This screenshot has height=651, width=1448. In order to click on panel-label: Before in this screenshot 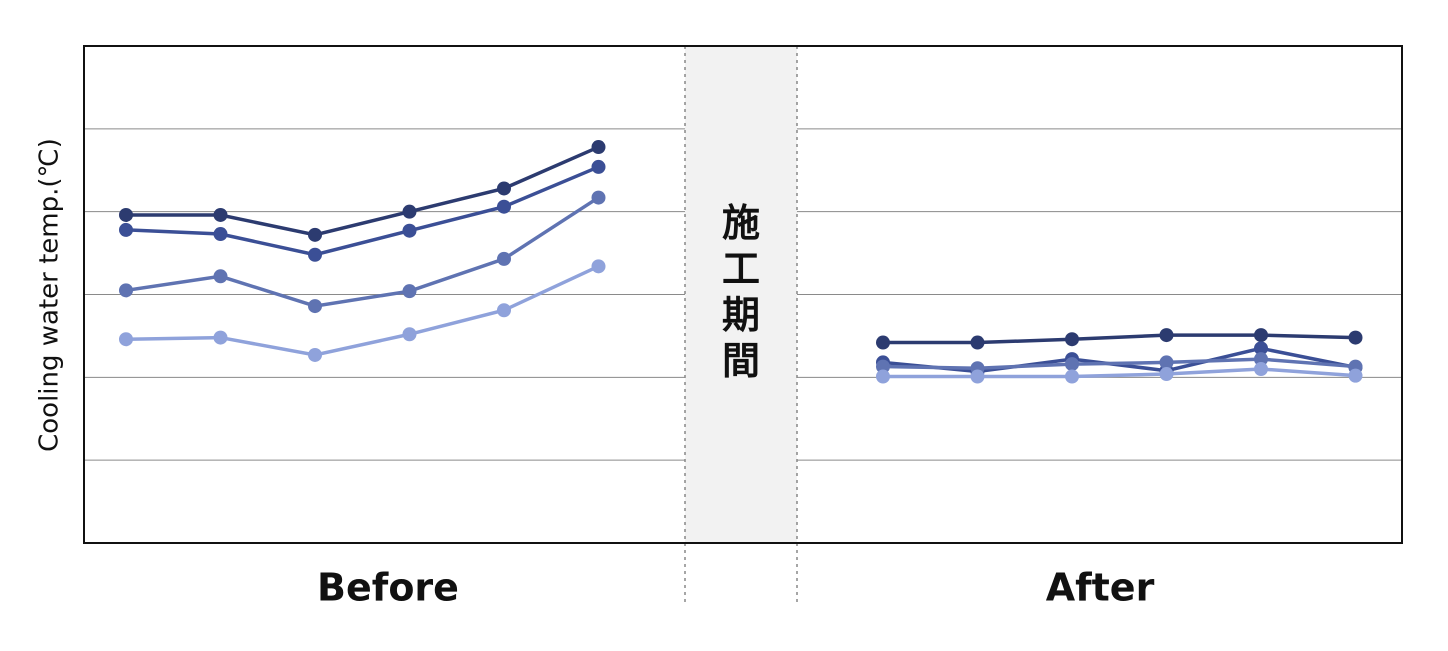, I will do `click(388, 588)`.